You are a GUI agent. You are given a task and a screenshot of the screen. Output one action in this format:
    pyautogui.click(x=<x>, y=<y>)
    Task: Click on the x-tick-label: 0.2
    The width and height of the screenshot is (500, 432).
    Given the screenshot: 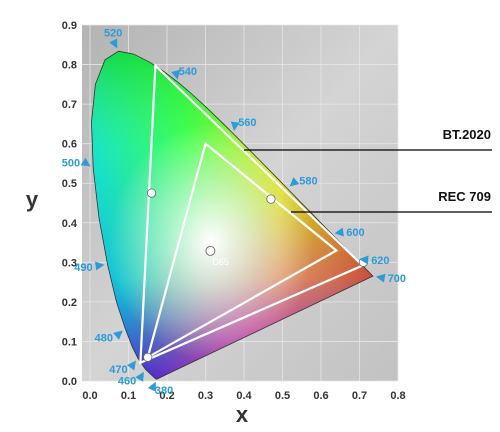 What is the action you would take?
    pyautogui.click(x=166, y=396)
    